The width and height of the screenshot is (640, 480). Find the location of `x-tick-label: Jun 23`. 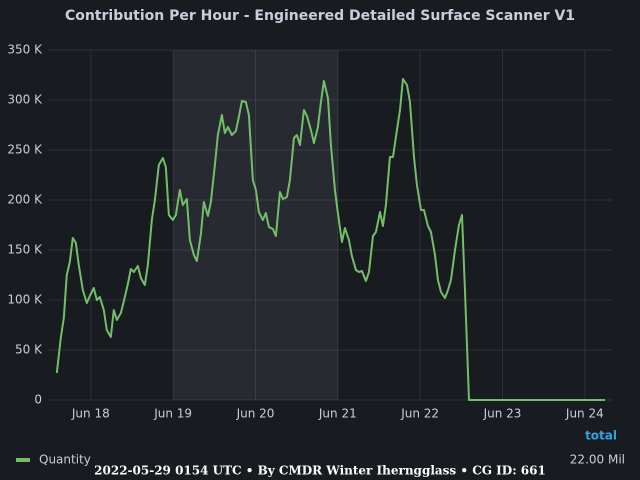

x-tick-label: Jun 23 is located at coordinates (502, 414).